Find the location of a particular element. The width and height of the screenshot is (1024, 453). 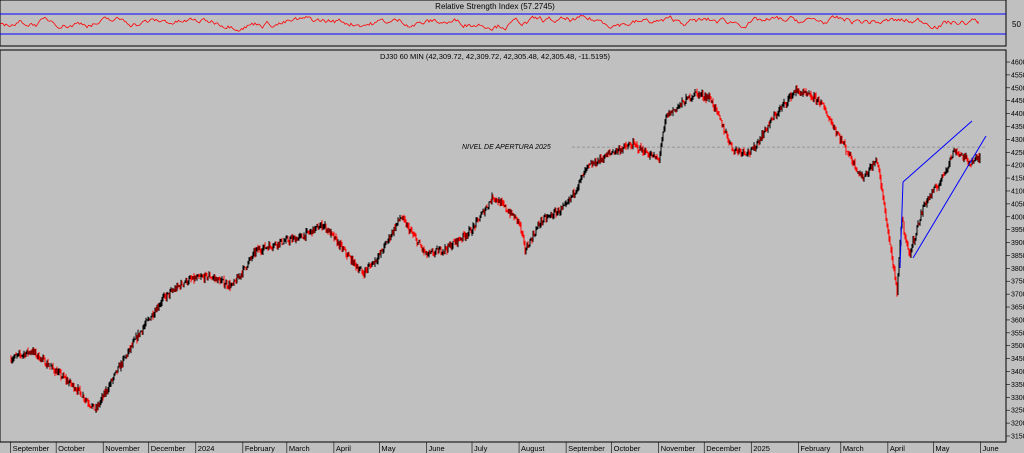

wedge-left-trendline is located at coordinates (901, 225).